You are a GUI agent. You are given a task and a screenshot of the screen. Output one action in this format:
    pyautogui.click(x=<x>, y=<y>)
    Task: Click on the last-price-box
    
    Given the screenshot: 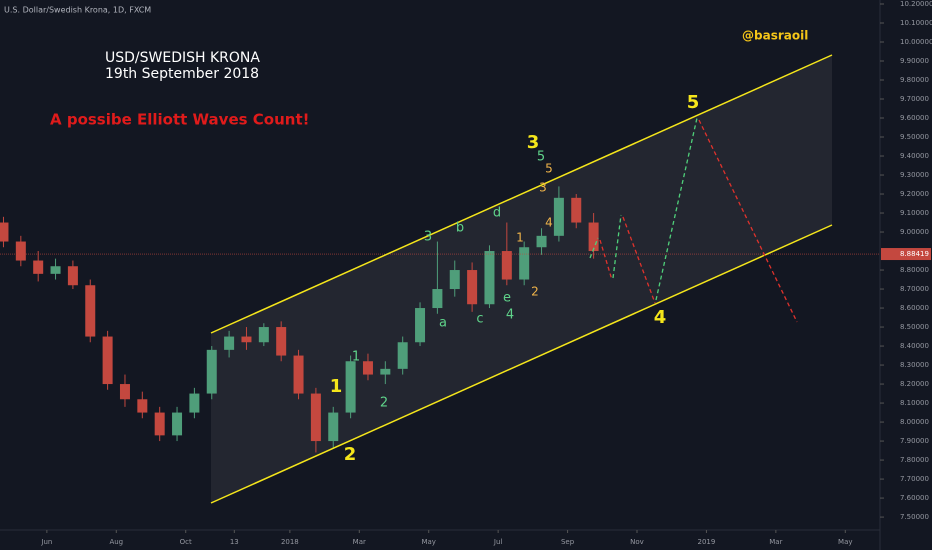 What is the action you would take?
    pyautogui.click(x=906, y=254)
    